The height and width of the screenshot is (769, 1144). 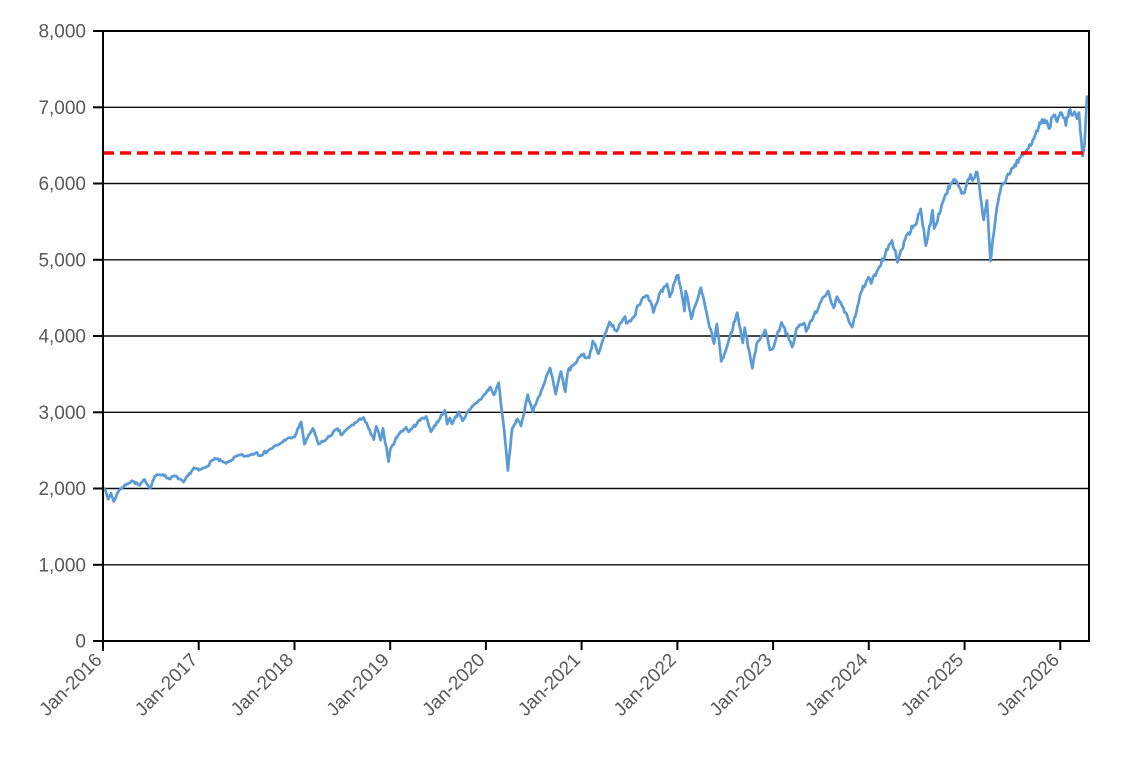 What do you see at coordinates (62, 108) in the screenshot?
I see `y-axis-label: 7,000` at bounding box center [62, 108].